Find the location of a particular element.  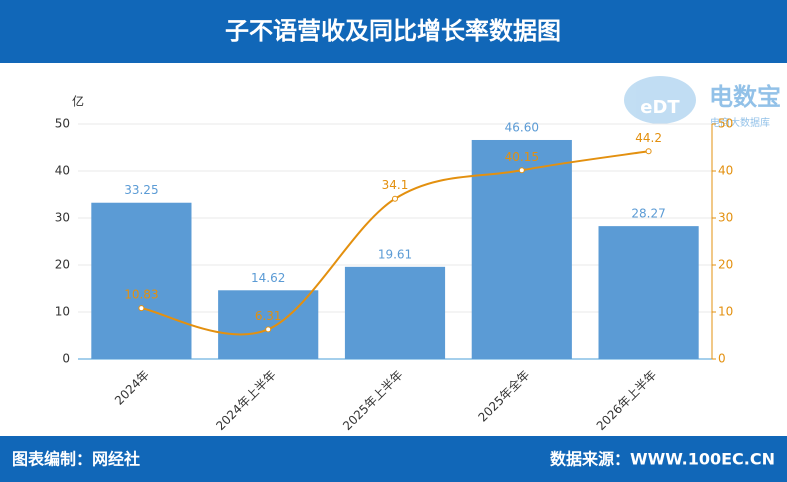

y-unit: 亿 is located at coordinates (78, 101).